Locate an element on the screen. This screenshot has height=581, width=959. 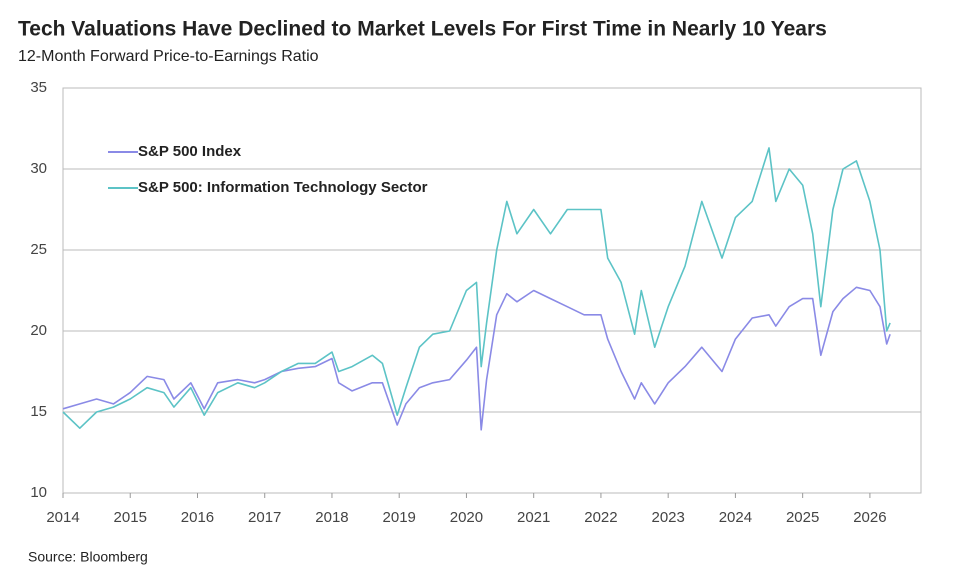
source: Source: Bloomberg is located at coordinates (88, 557).